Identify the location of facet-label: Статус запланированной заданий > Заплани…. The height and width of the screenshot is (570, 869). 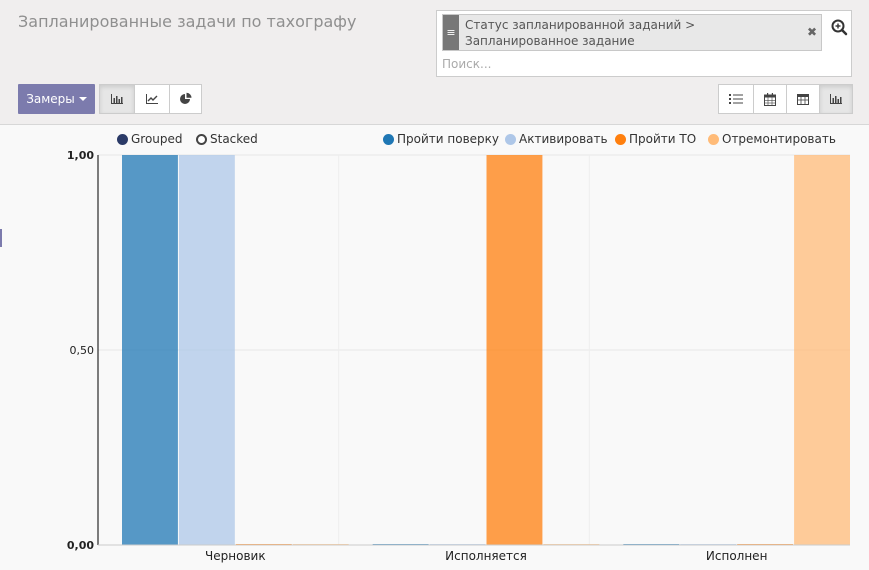
(580, 33).